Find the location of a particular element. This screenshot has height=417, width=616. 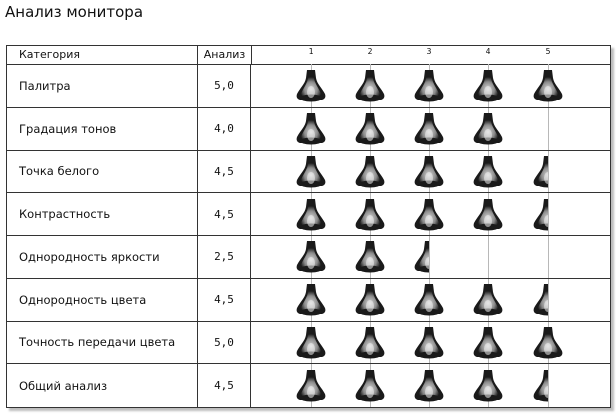

row-category-label: Контрастность is located at coordinates (102, 214).